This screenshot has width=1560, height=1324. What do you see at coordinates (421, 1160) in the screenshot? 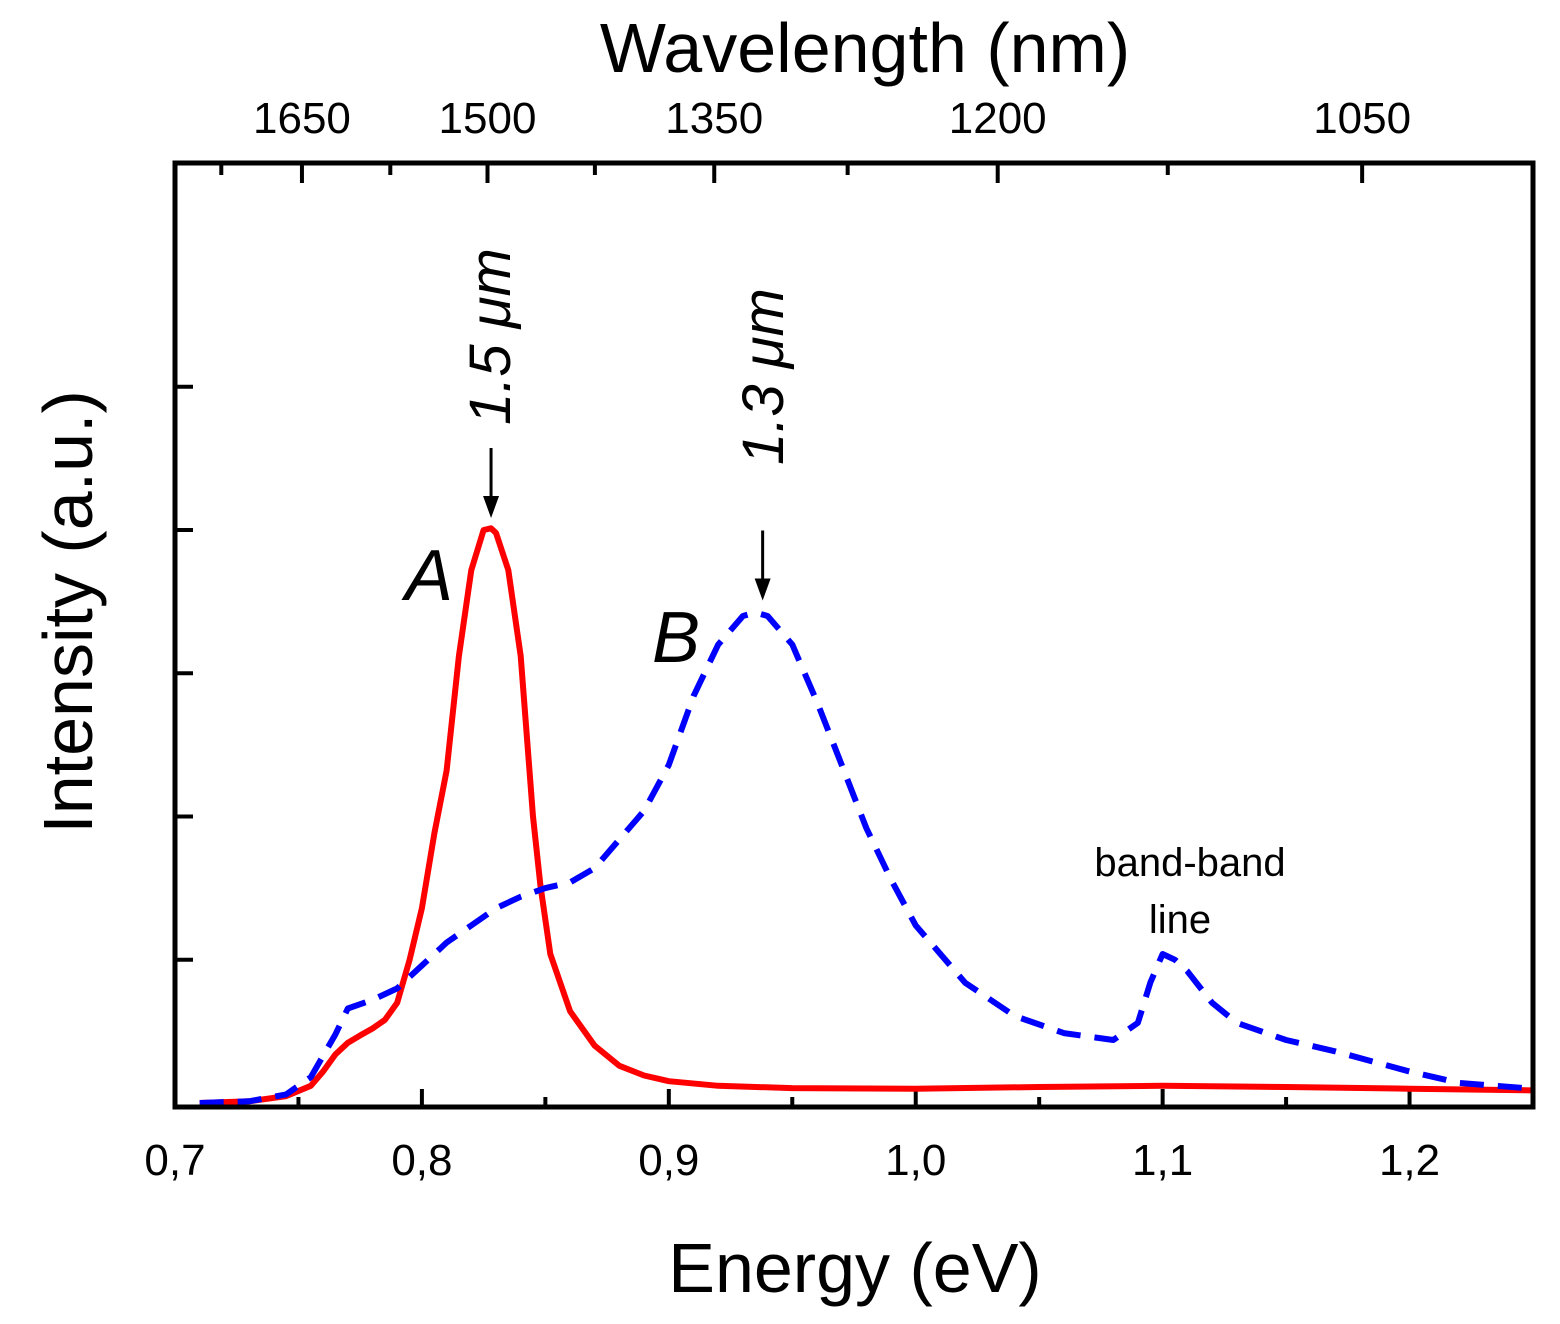
I see `x-tick-label: 0,8` at bounding box center [421, 1160].